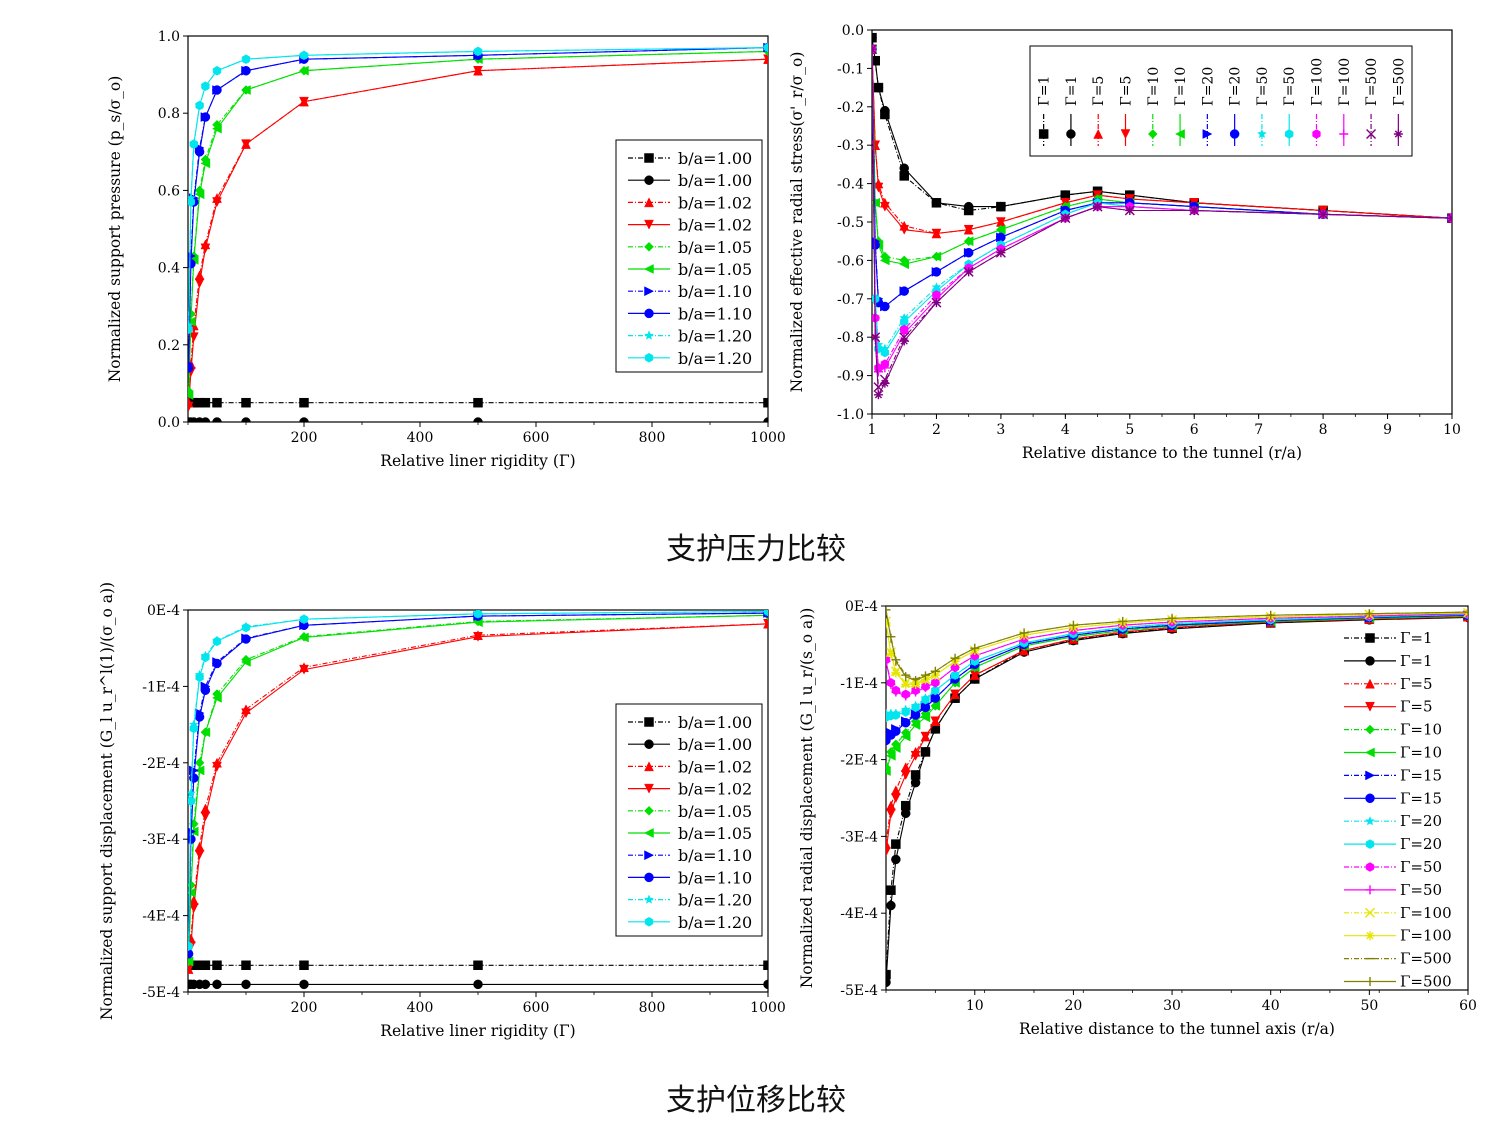 Image resolution: width=1512 pixels, height=1134 pixels. What do you see at coordinates (715, 766) in the screenshot?
I see `legend-label: b/a=1.02` at bounding box center [715, 766].